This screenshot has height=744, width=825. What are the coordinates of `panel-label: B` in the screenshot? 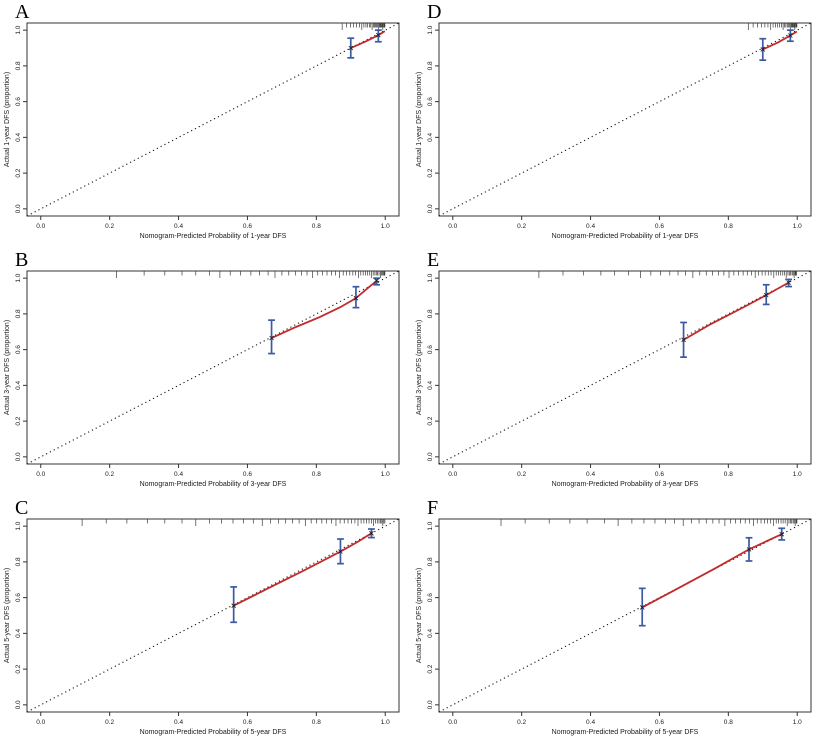 It's located at (21, 260).